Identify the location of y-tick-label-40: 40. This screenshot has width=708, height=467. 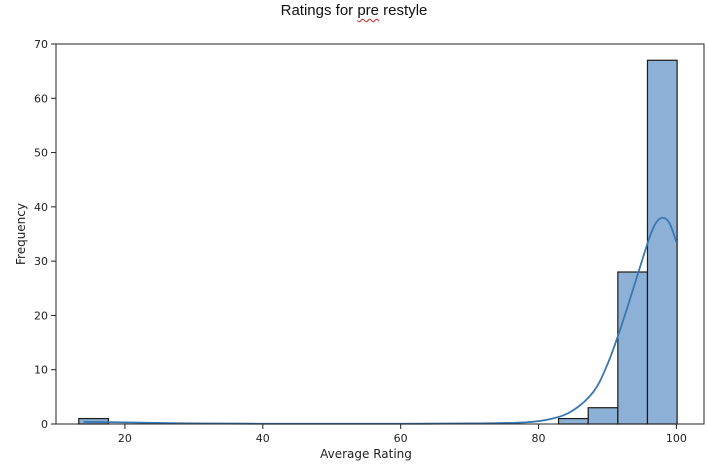
(41, 207).